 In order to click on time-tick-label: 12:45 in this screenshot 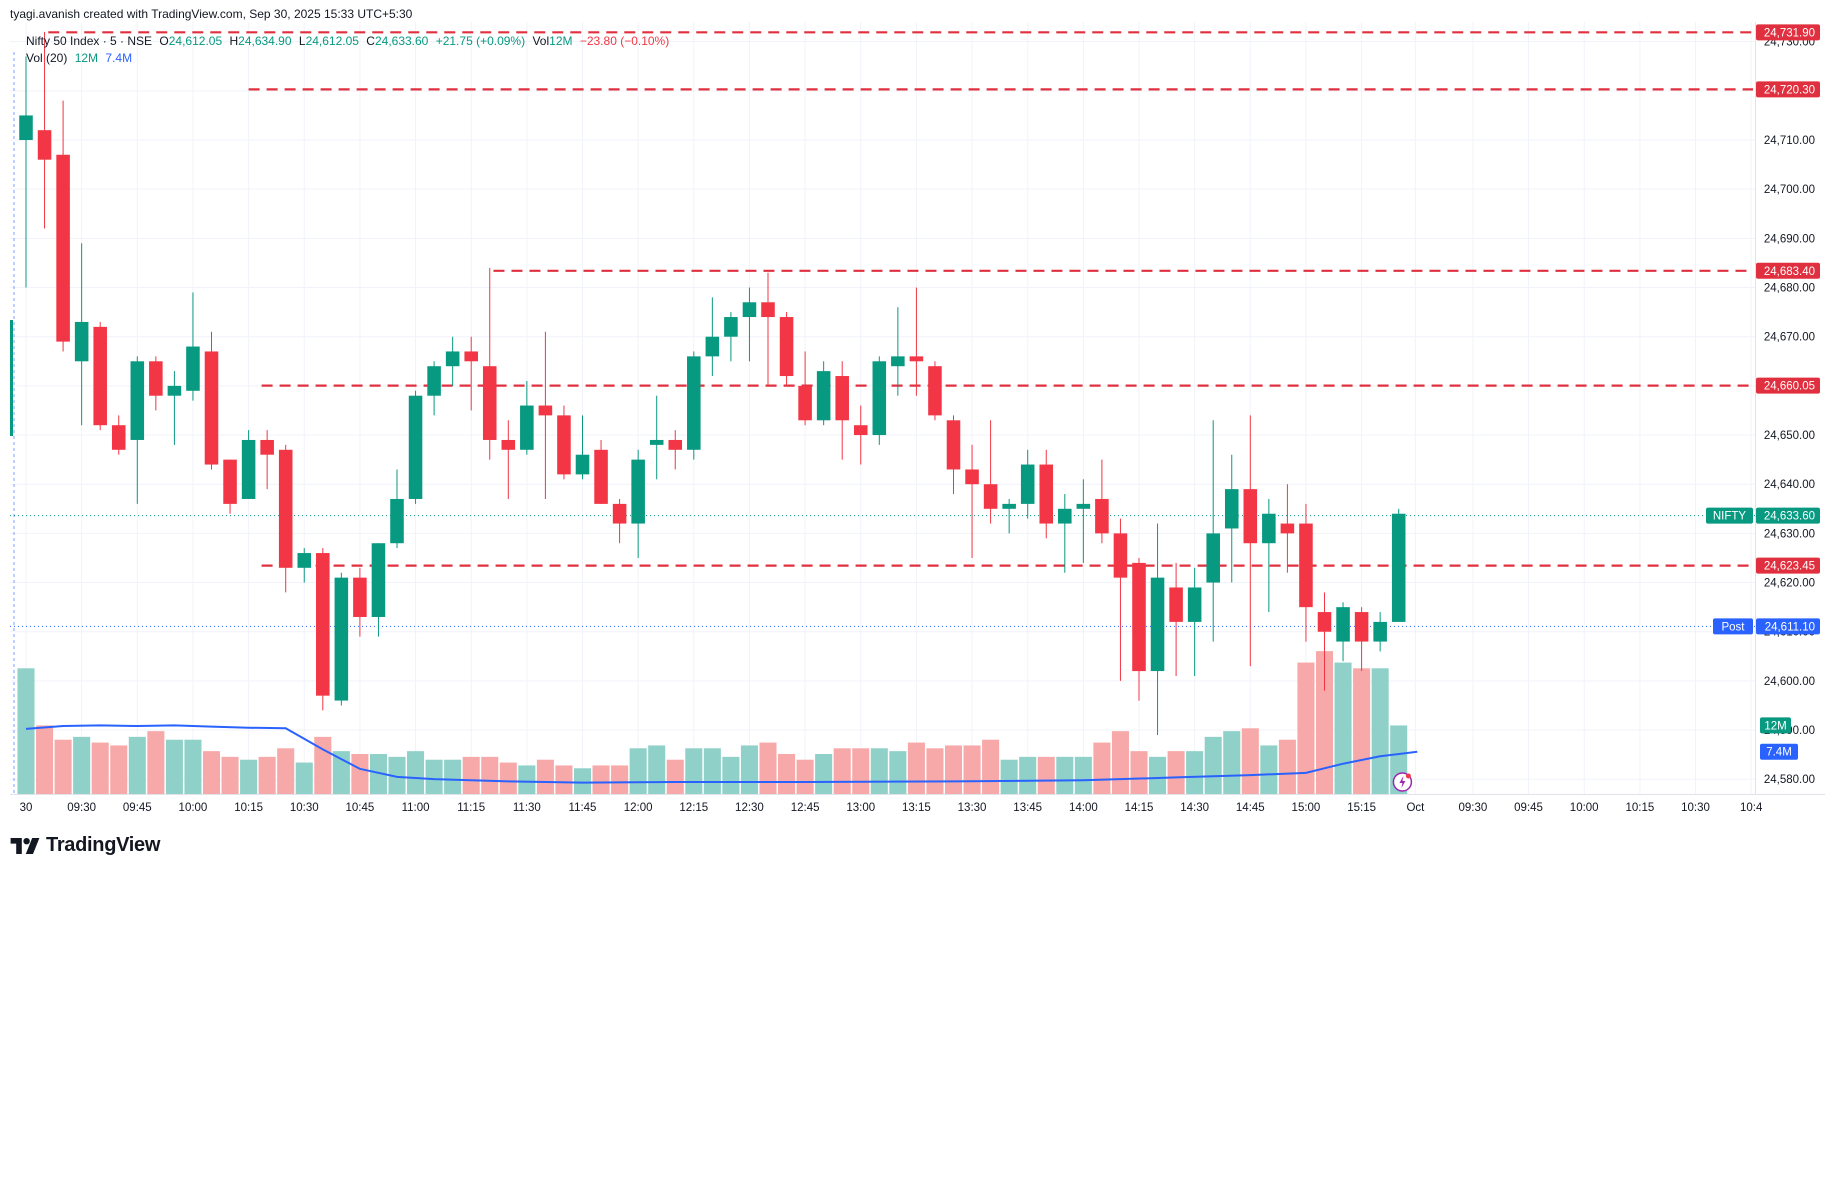, I will do `click(805, 808)`.